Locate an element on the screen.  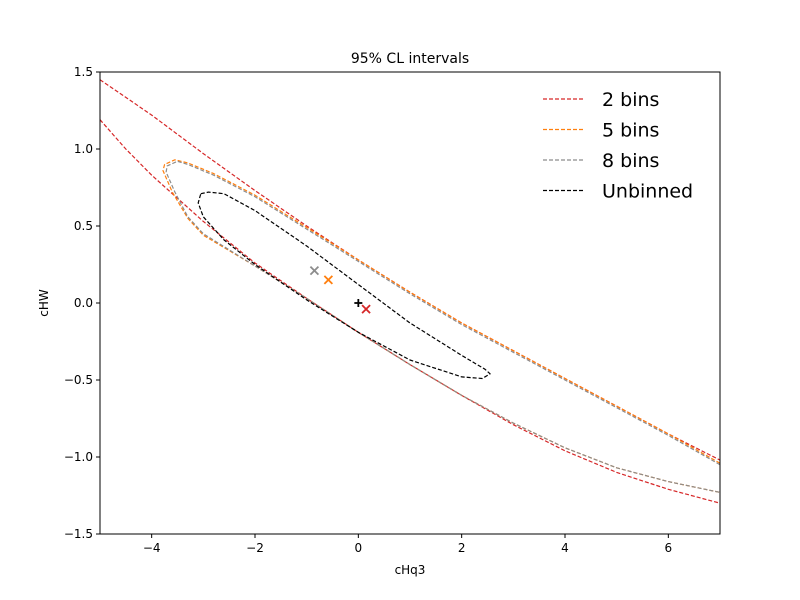
x-tick-label: 6 is located at coordinates (669, 548).